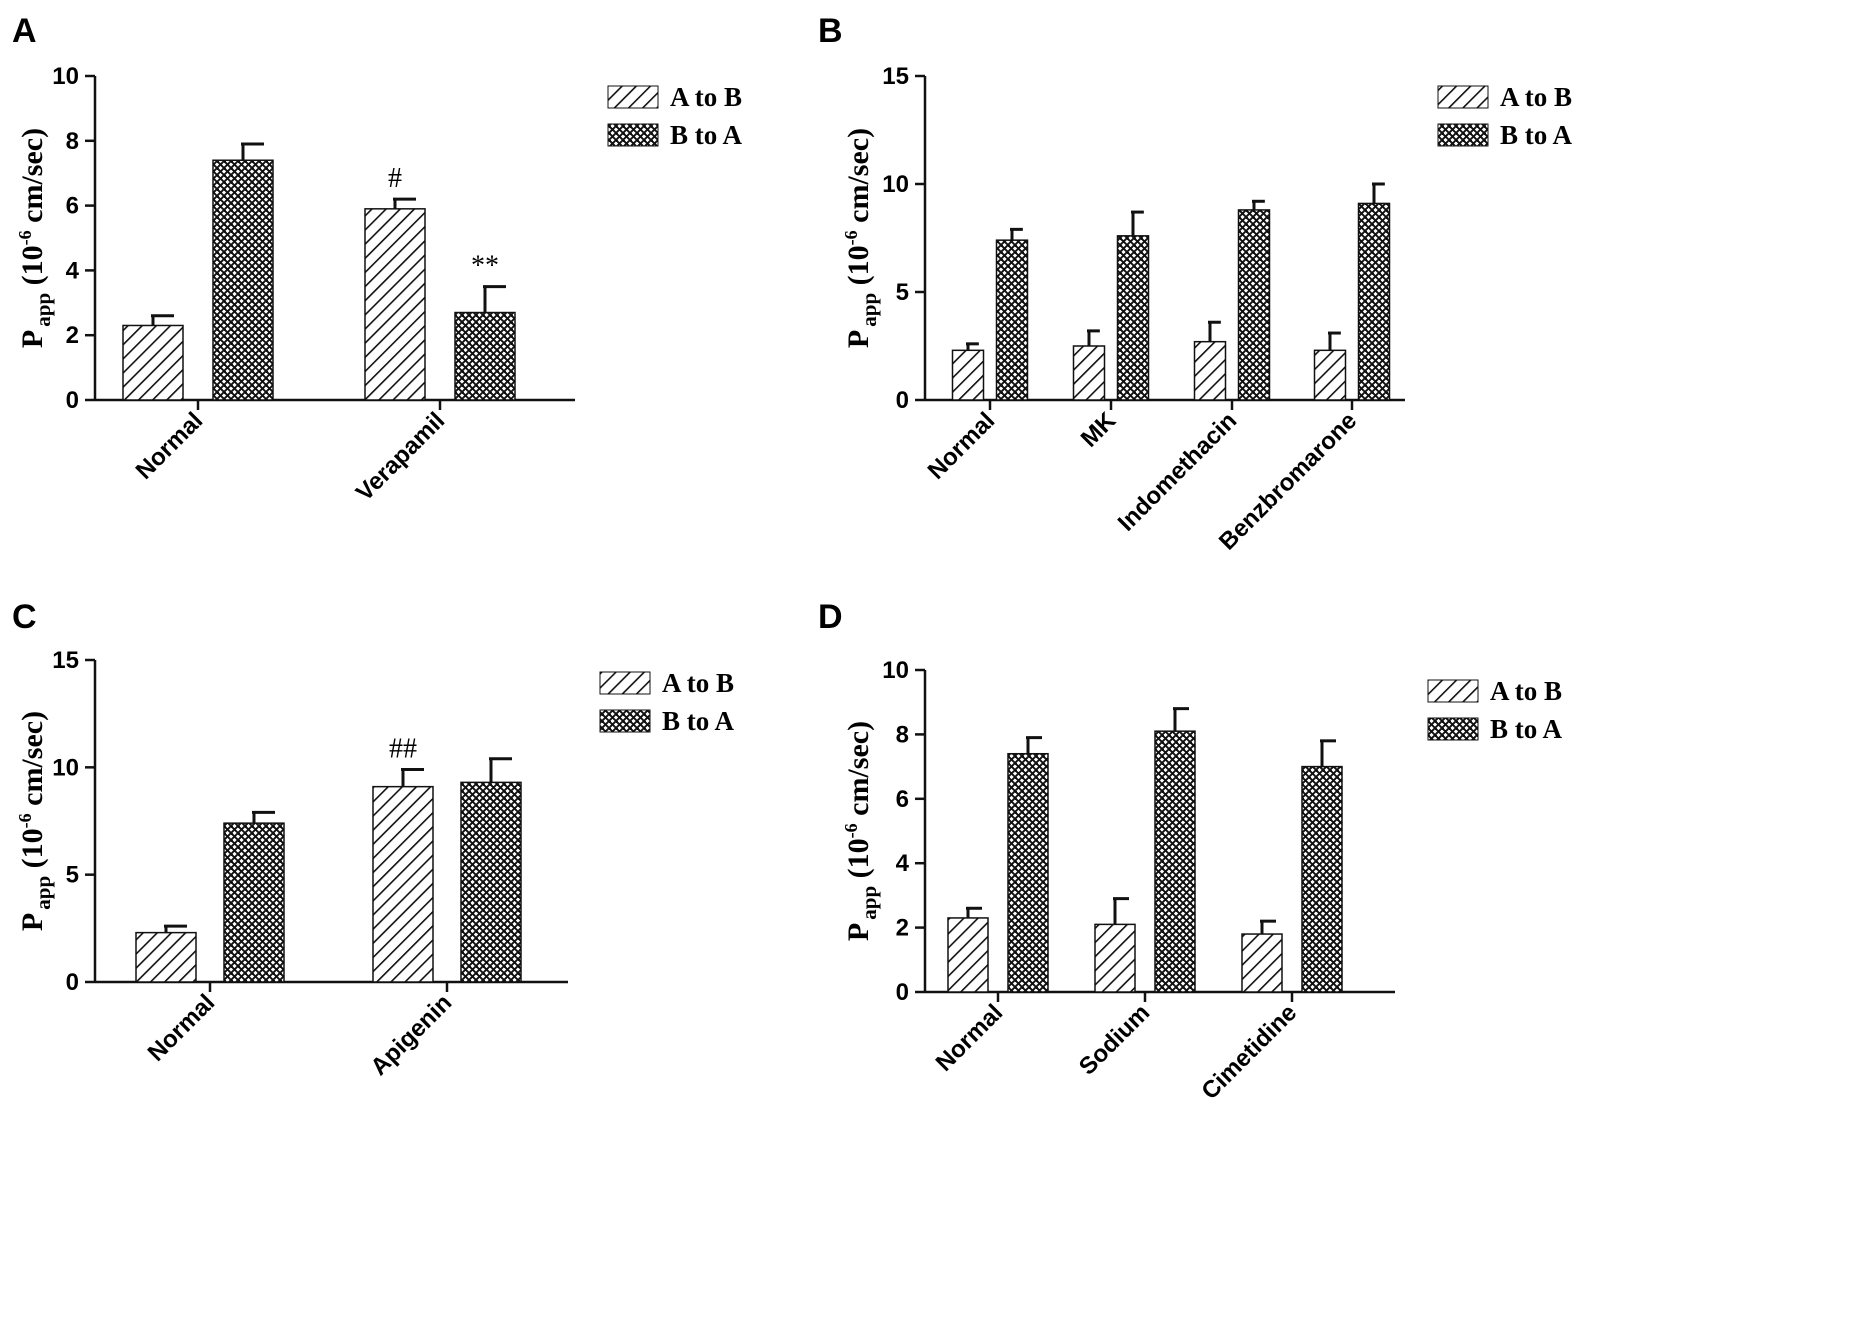 The image size is (1875, 1322). I want to click on x-tick-label-apigenin: Apigenin, so click(412, 1035).